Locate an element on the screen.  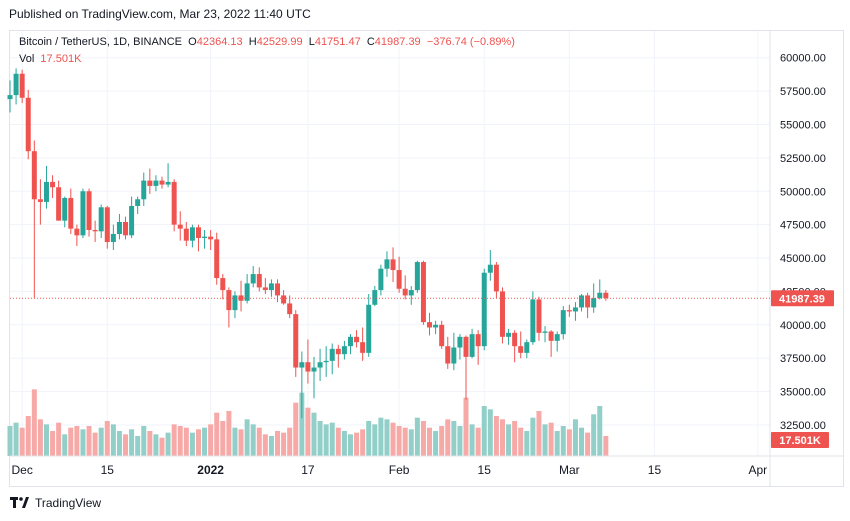
last-volume-text: 17.501K is located at coordinates (800, 441).